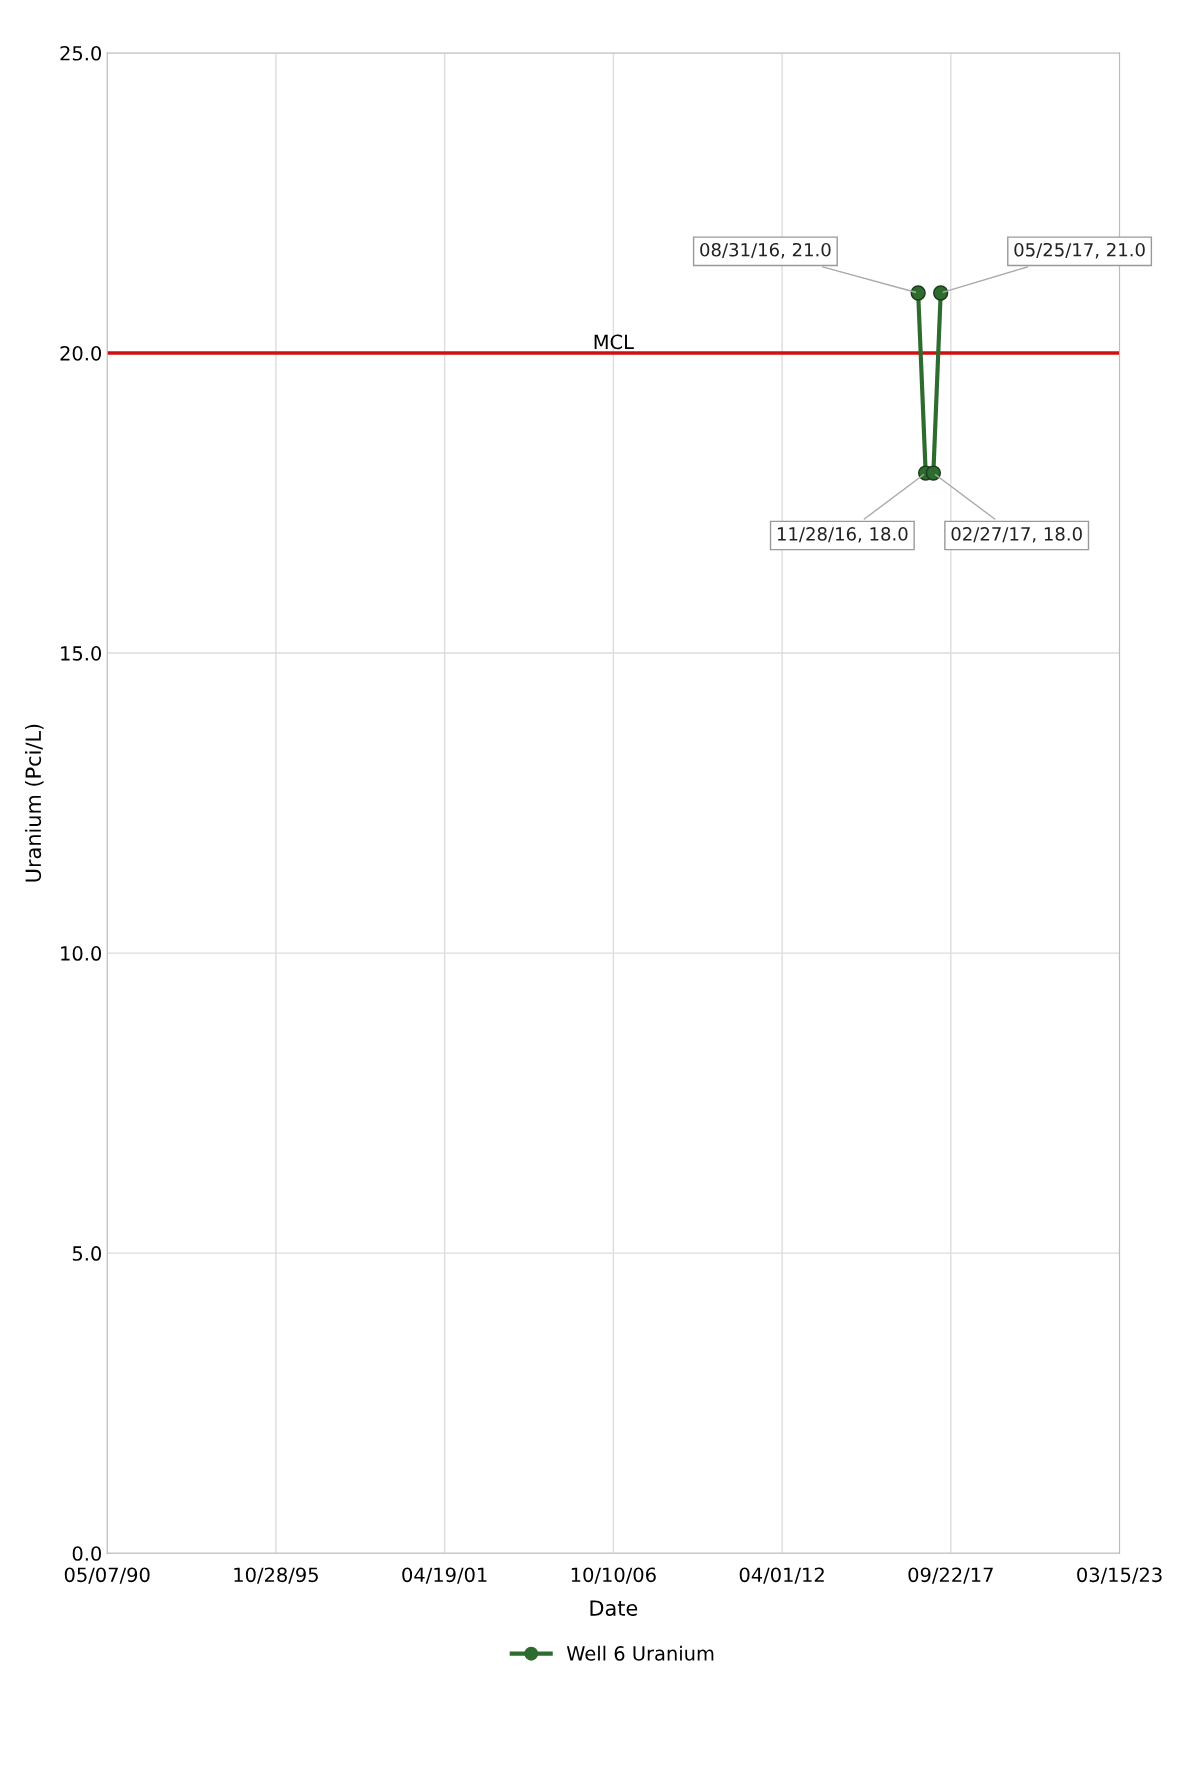 The height and width of the screenshot is (1765, 1191). Describe the element at coordinates (34, 803) in the screenshot. I see `y-axis-title: Uranium (Pci/L)` at that location.